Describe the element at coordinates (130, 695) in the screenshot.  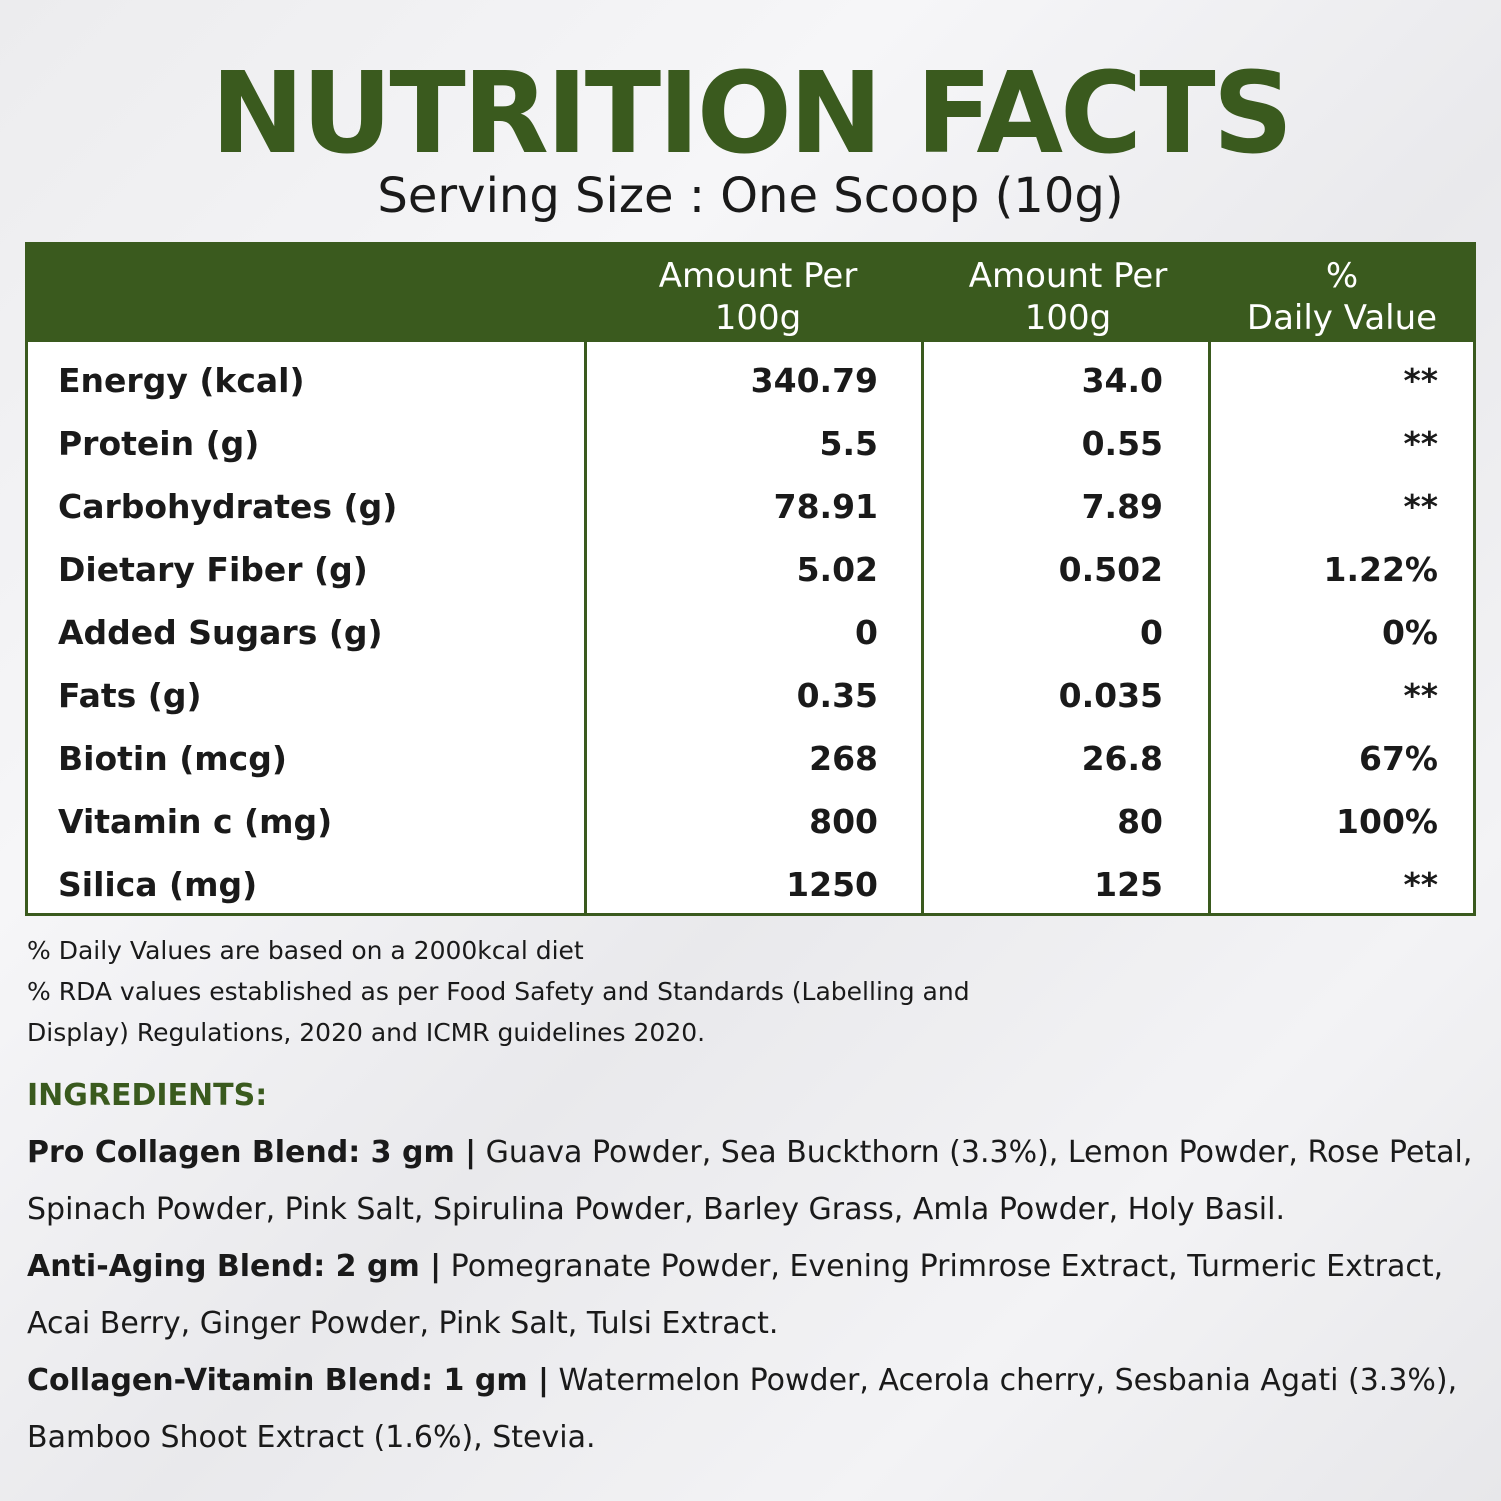
I see `nutrient-name: Fats (g)` at that location.